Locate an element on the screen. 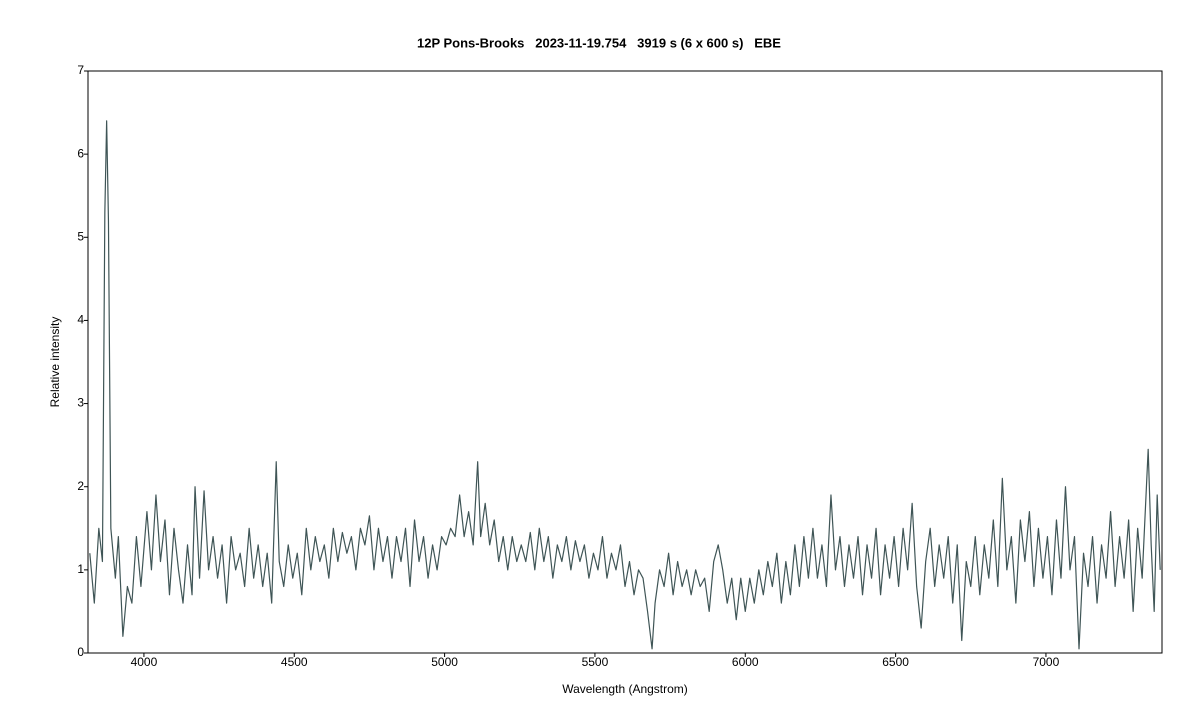 The height and width of the screenshot is (728, 1199). x-tick-label: 7000 is located at coordinates (1046, 662).